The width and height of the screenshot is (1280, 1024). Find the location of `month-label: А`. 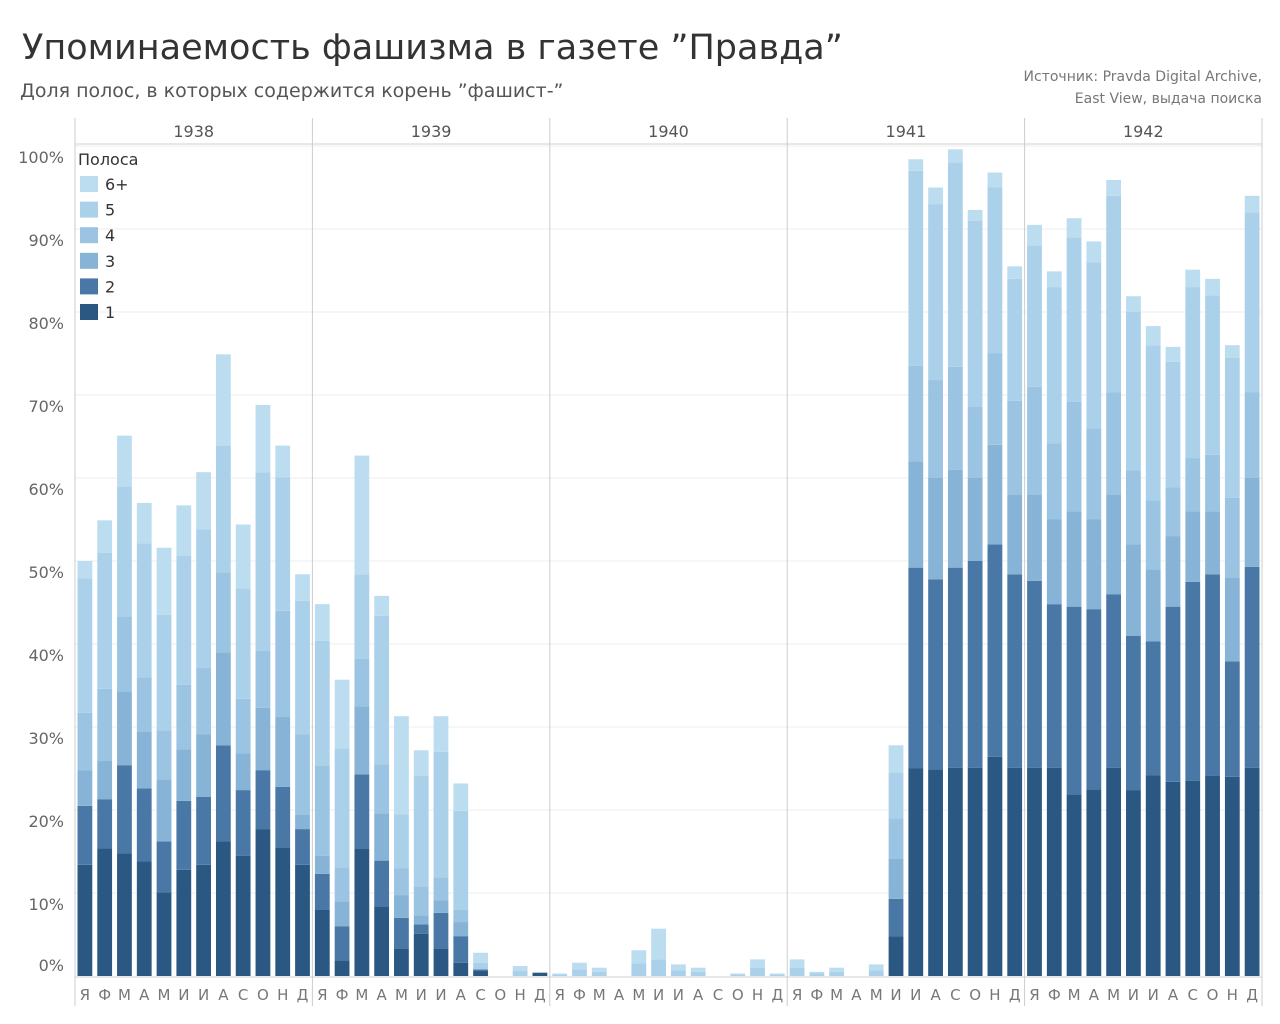

month-label: А is located at coordinates (382, 995).